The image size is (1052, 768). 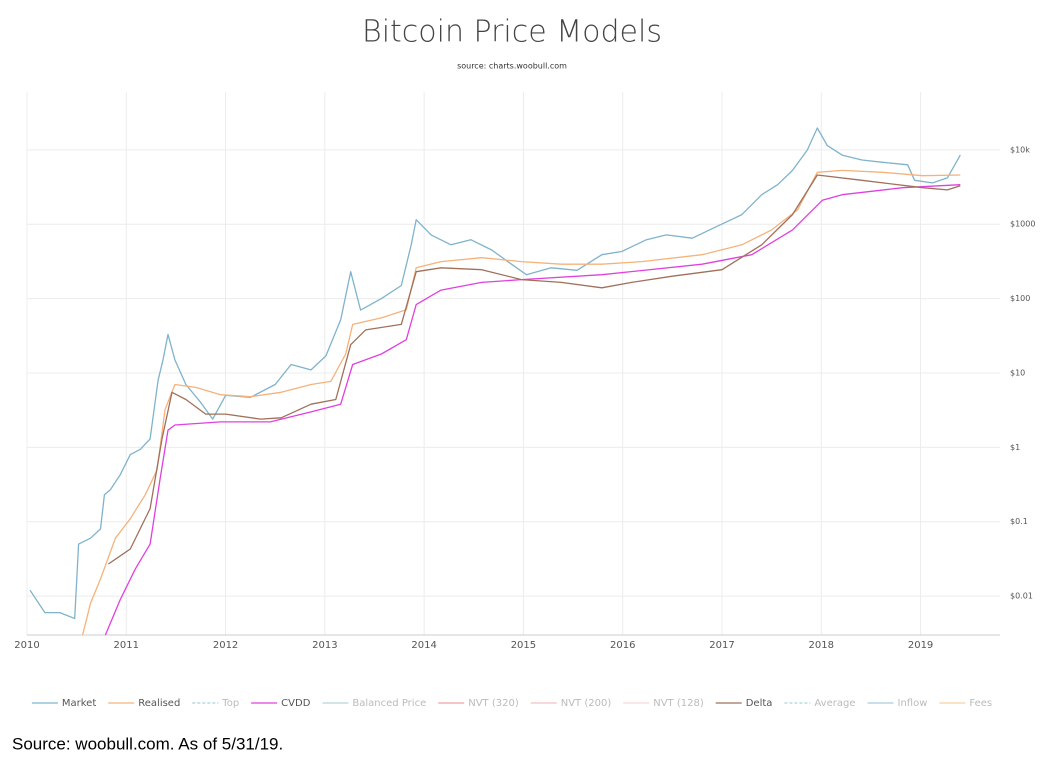 What do you see at coordinates (721, 645) in the screenshot?
I see `x-tick-label: 2017` at bounding box center [721, 645].